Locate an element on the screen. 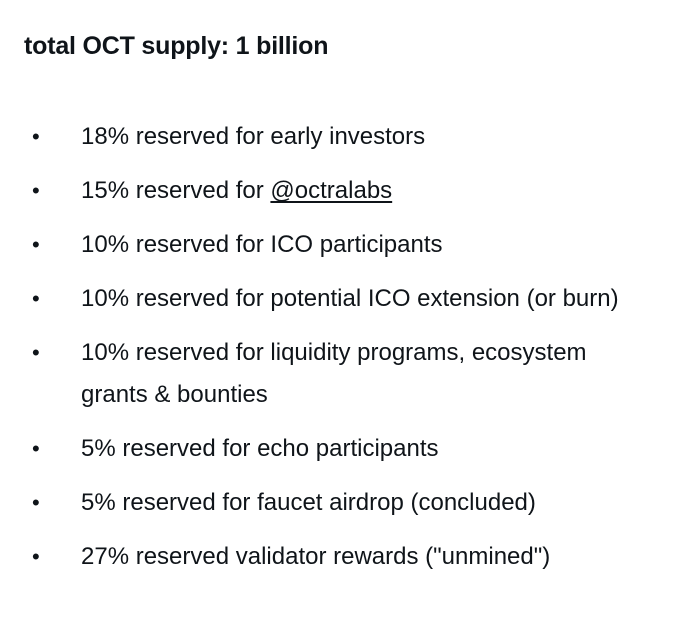 The width and height of the screenshot is (679, 643). list-item: • 10% reserved for ICO participants is located at coordinates (339, 245).